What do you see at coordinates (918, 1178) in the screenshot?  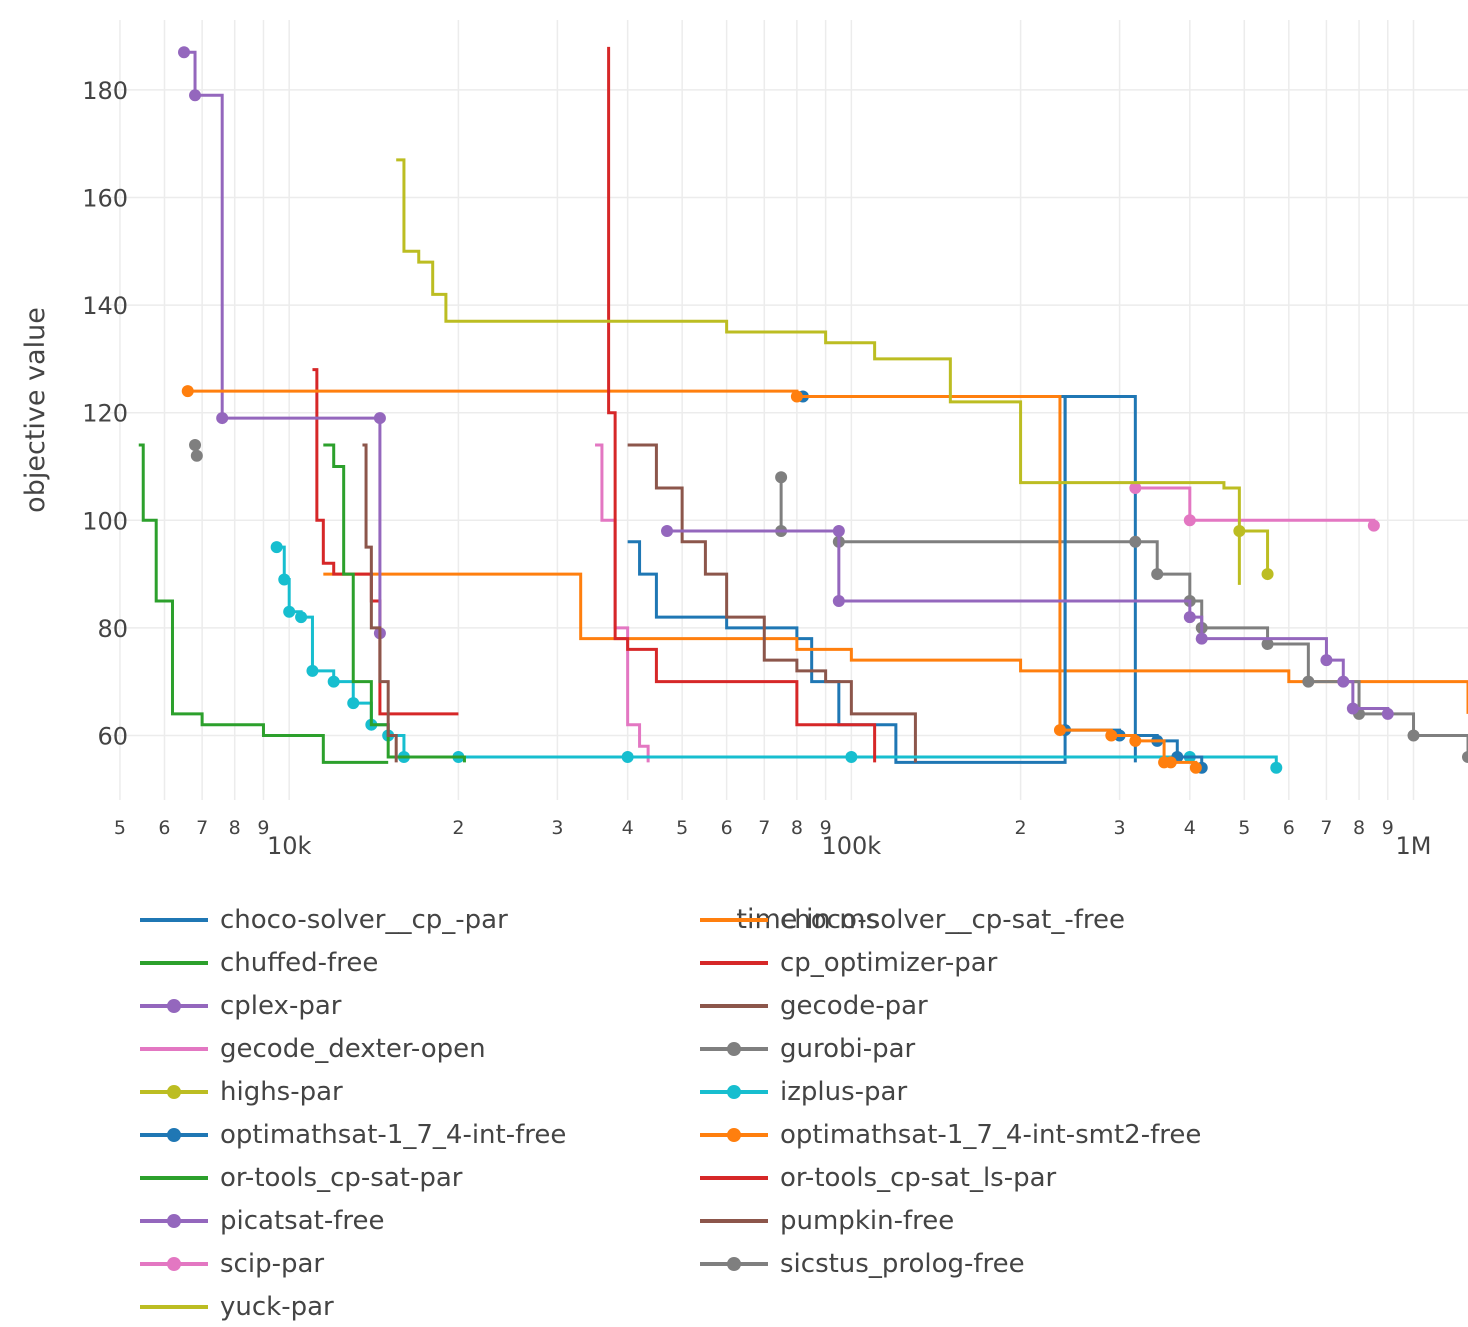 I see `legend-label: or-tools_cp-sat_ls-par` at bounding box center [918, 1178].